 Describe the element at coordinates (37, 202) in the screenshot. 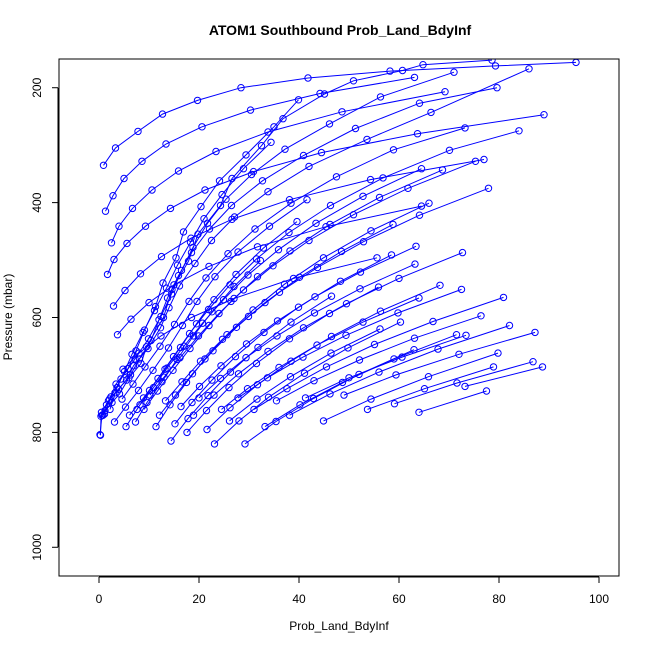

I see `y-tick-label: 400` at that location.